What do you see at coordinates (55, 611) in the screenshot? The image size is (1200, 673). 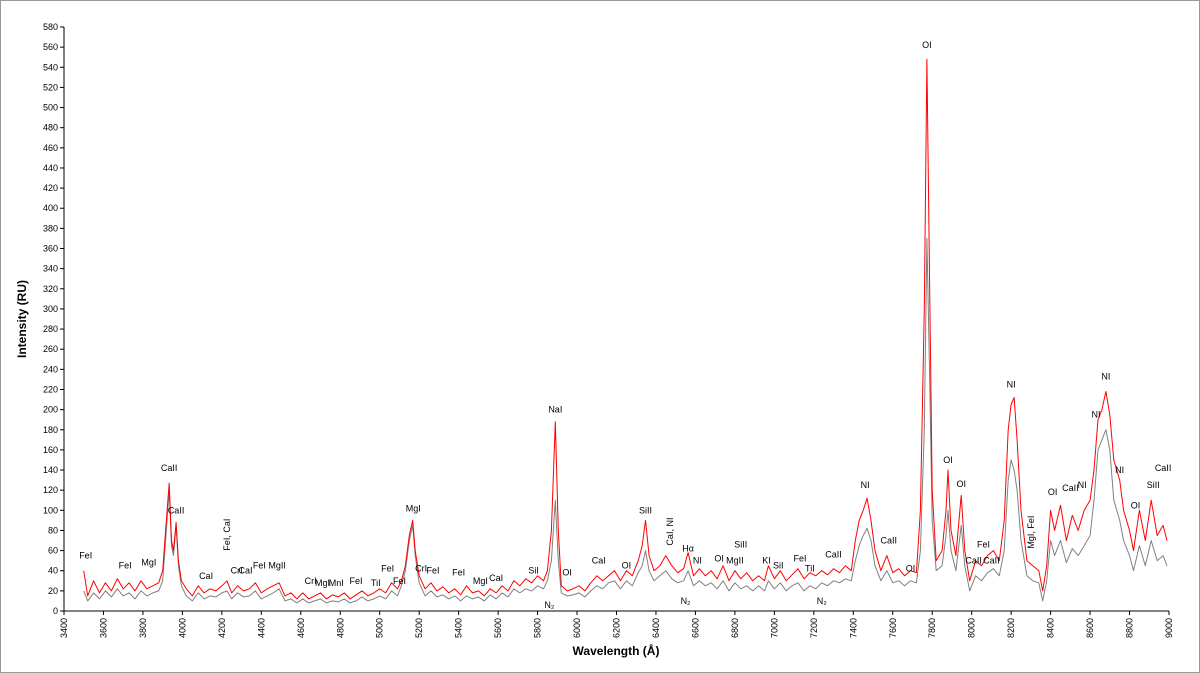 I see `y-tick-label: 0` at bounding box center [55, 611].